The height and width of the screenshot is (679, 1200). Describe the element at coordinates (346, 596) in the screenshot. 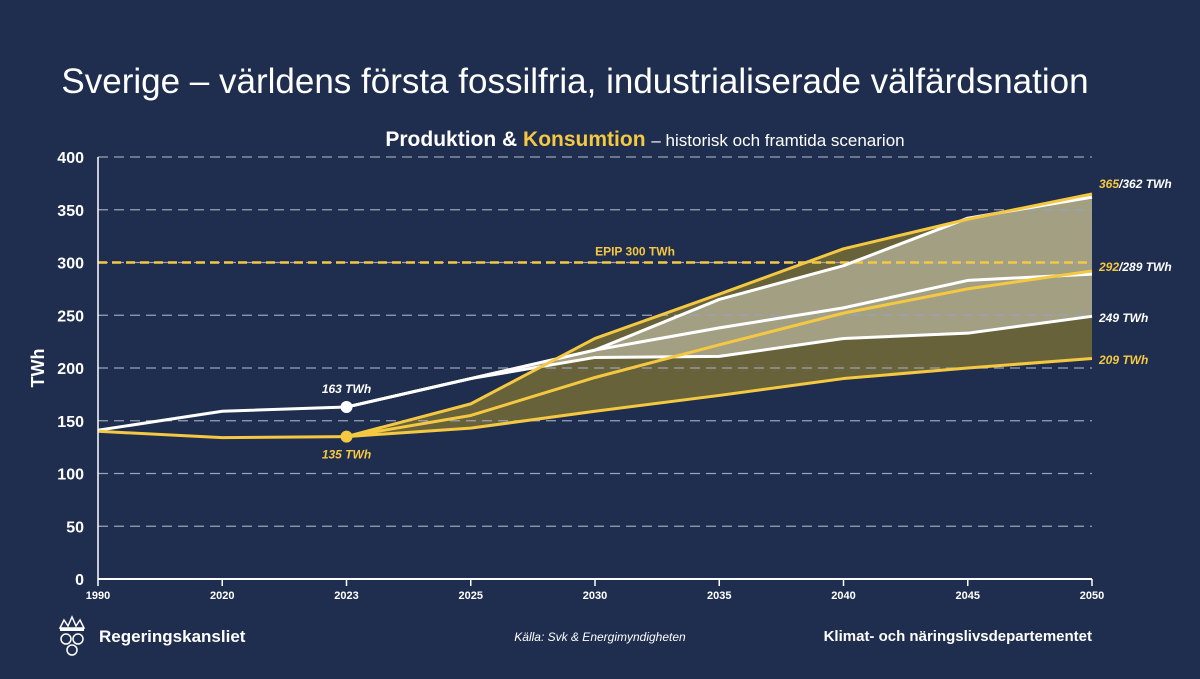

I see `x-tick-label-2023: 2023` at that location.